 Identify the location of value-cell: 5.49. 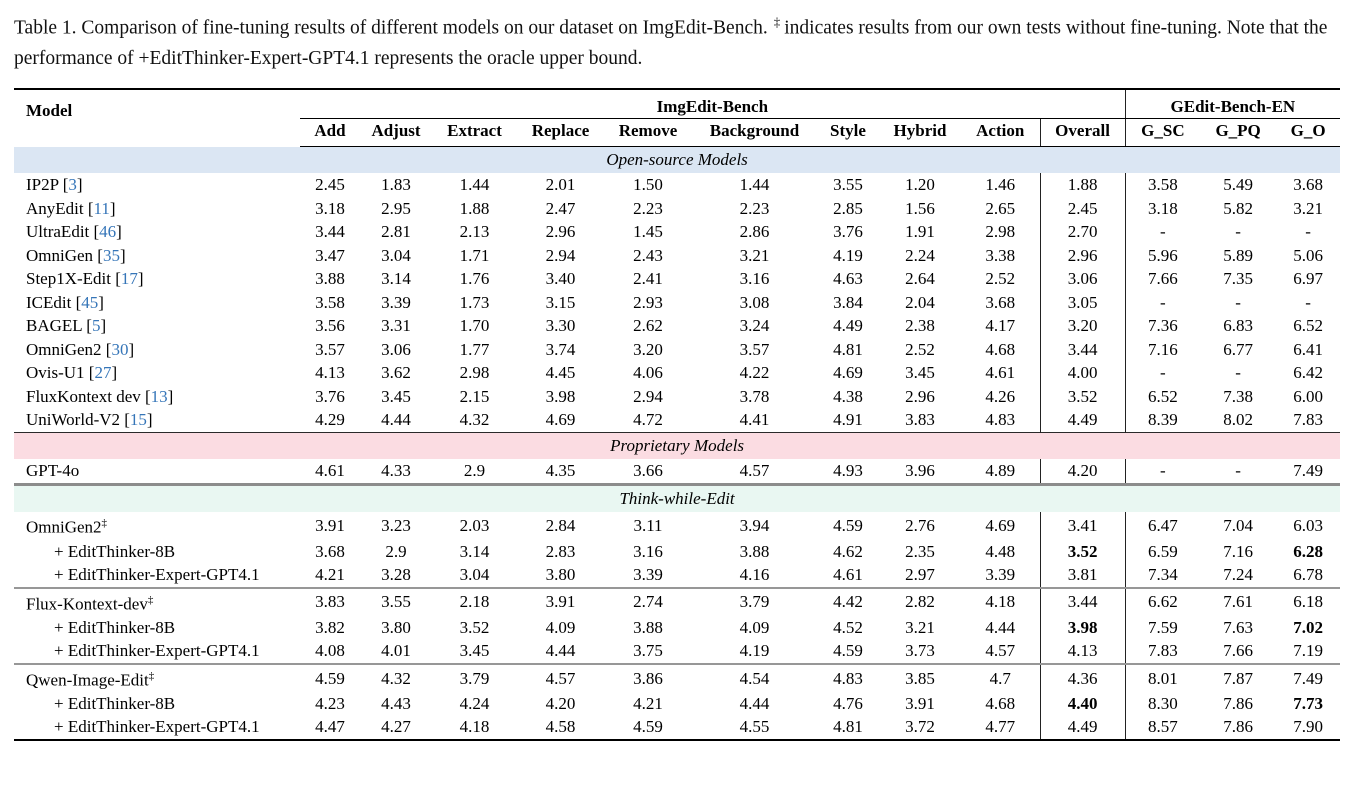
(1238, 185).